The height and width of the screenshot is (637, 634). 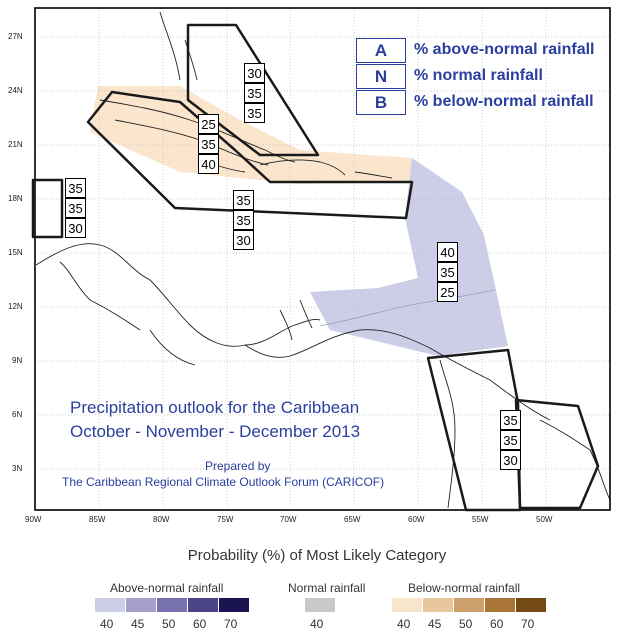 What do you see at coordinates (75, 208) in the screenshot?
I see `belize-normal: 35` at bounding box center [75, 208].